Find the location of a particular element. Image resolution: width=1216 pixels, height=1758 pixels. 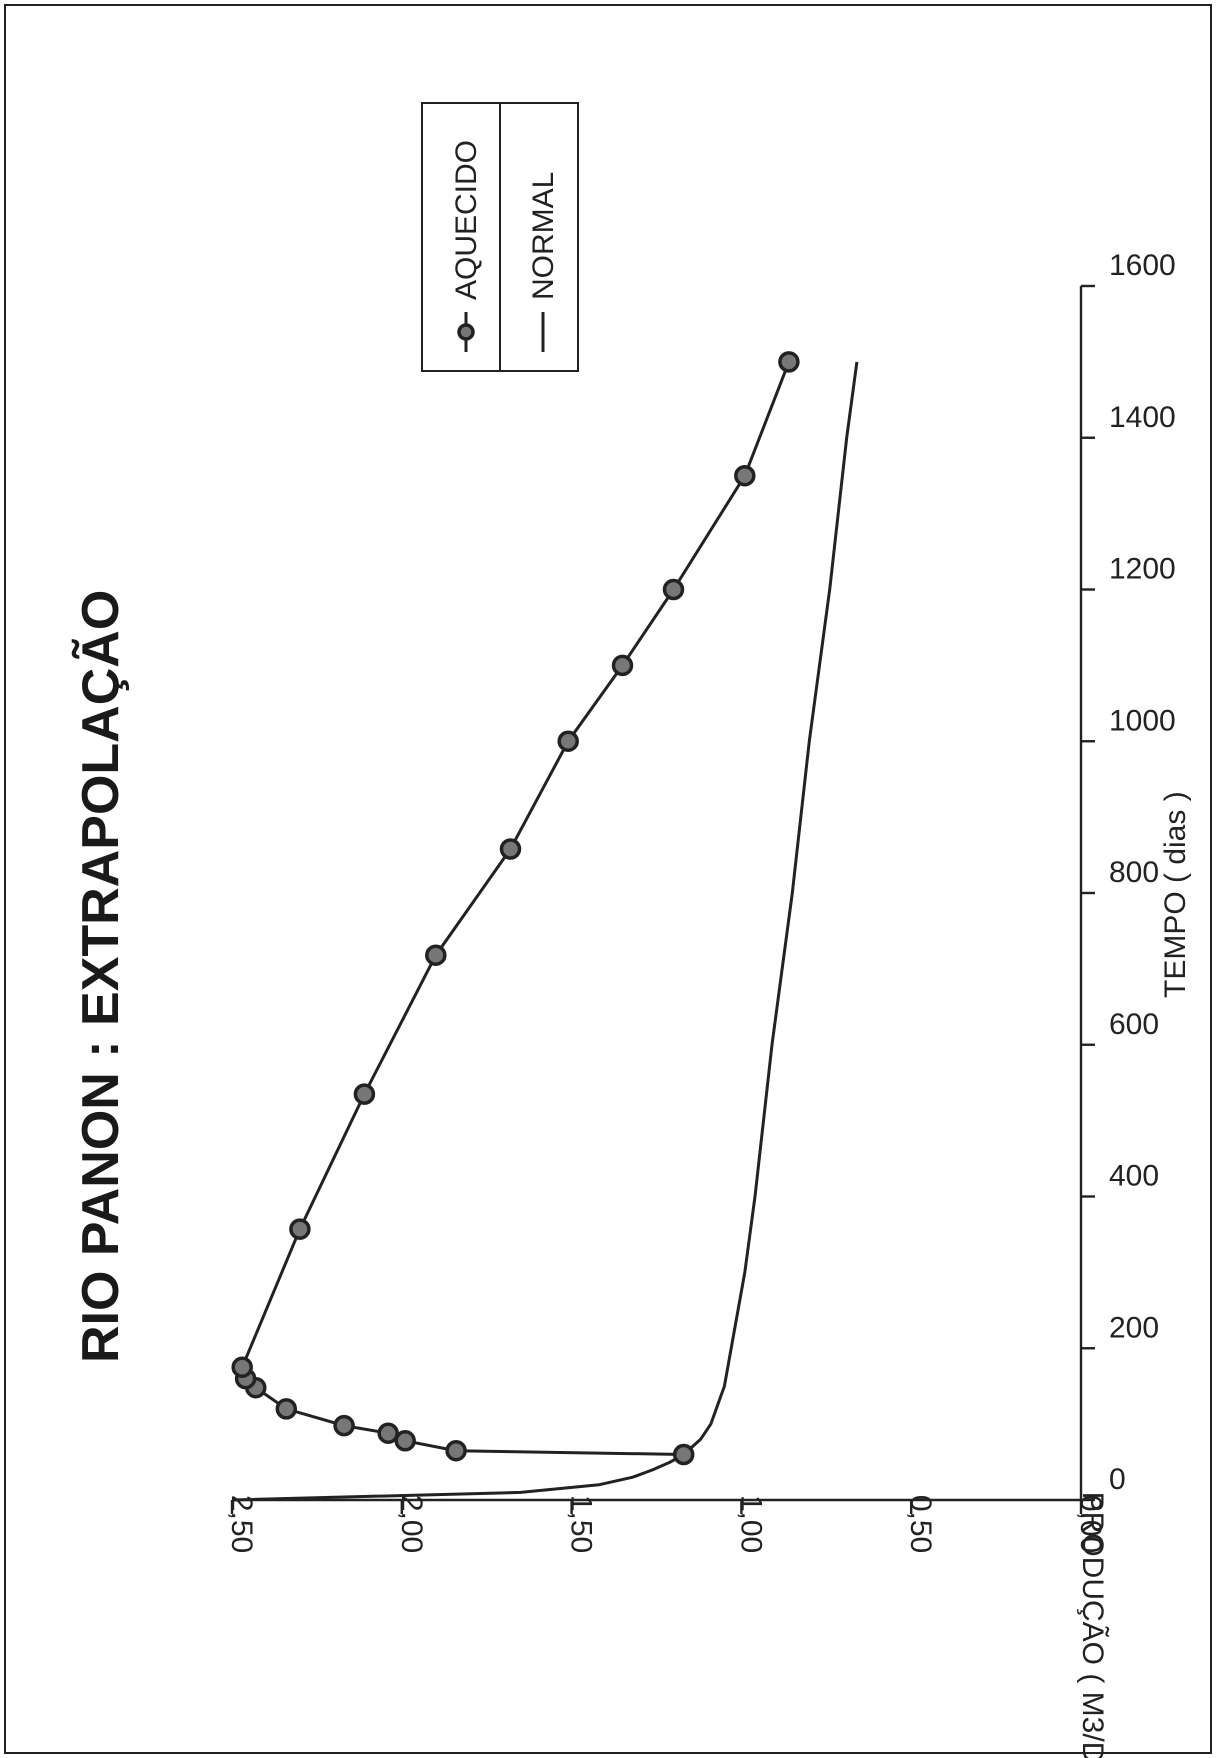

x-tick-label: 400 is located at coordinates (1134, 1176).